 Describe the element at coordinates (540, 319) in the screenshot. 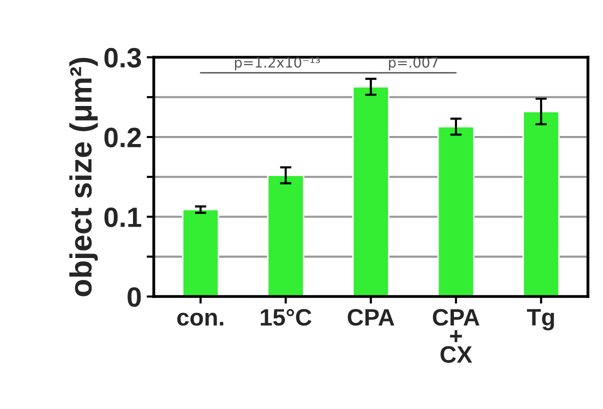

I see `x-tick-label: Tg` at that location.